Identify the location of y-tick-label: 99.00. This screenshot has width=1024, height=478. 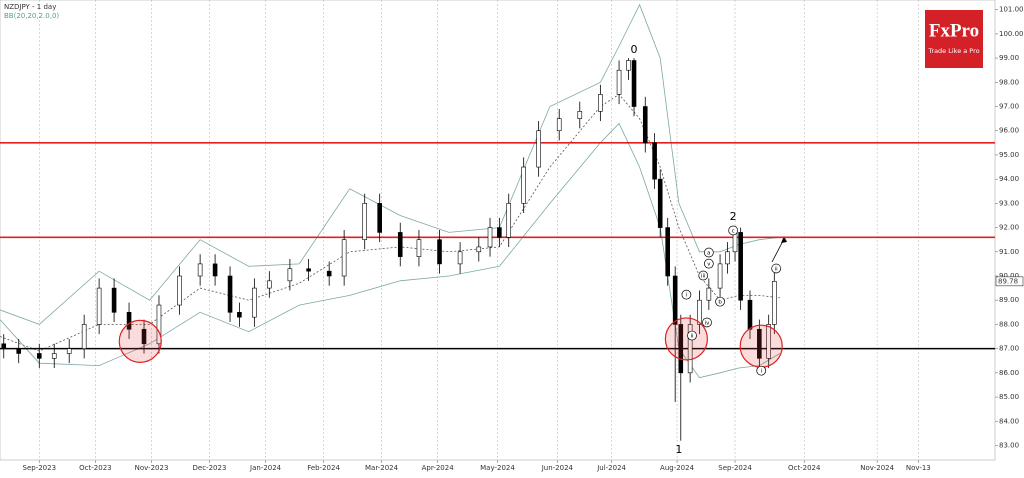
(1009, 58).